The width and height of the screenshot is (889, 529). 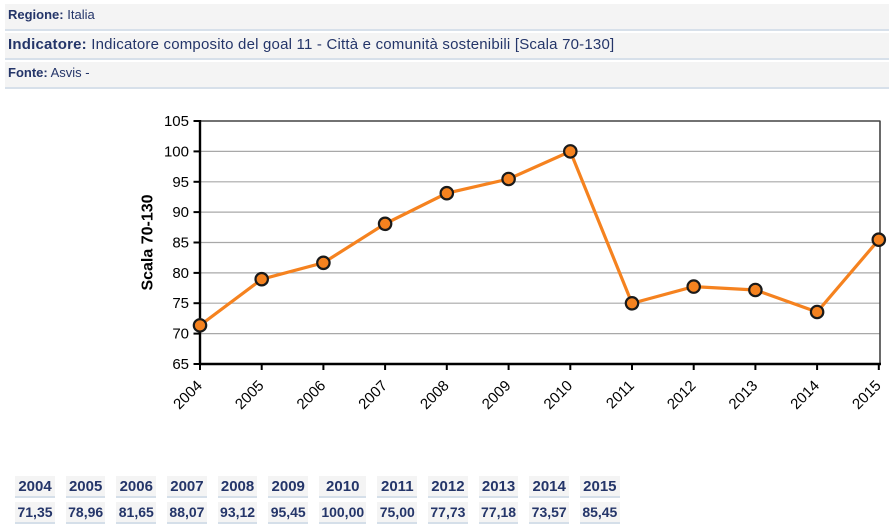 I want to click on svg-text: 2011, so click(x=620, y=394).